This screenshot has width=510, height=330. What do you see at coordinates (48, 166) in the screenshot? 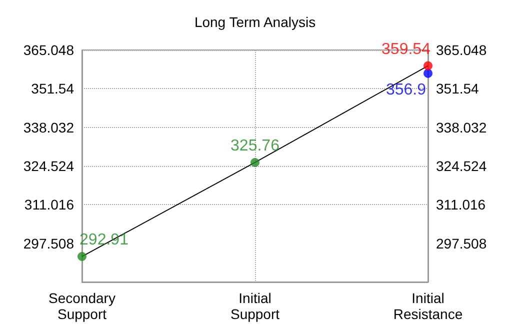
I see `y-tick-label: 324.524` at bounding box center [48, 166].